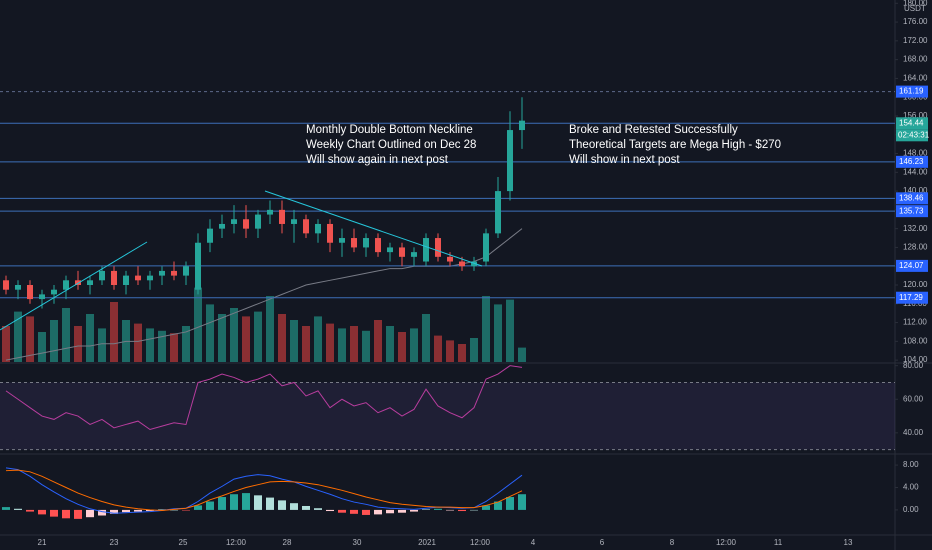 This screenshot has width=932, height=550. What do you see at coordinates (915, 190) in the screenshot?
I see `y-tick-label: 140.00` at bounding box center [915, 190].